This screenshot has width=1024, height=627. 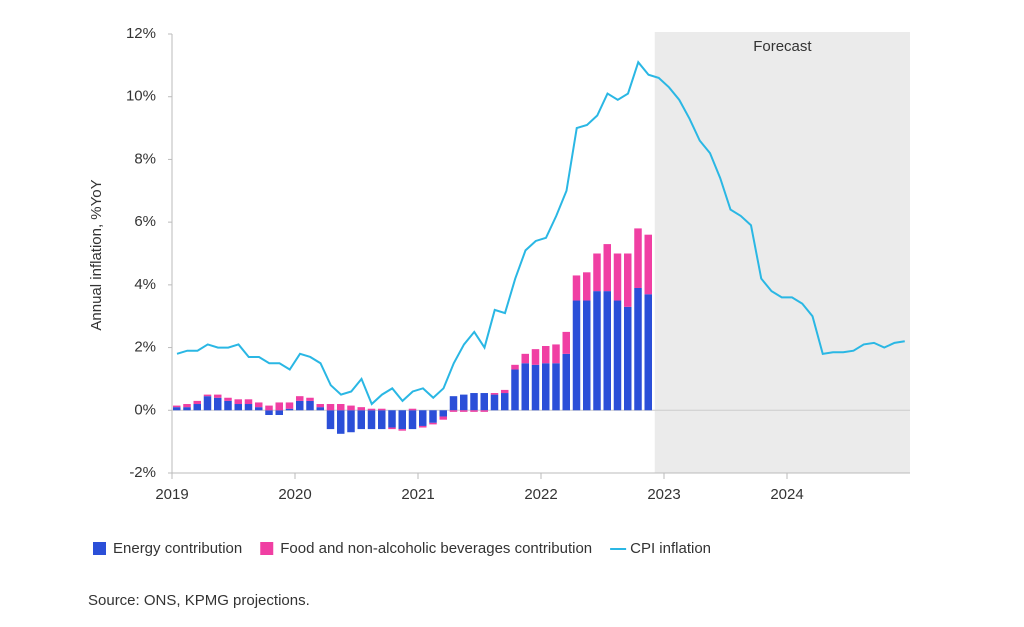 What do you see at coordinates (417, 494) in the screenshot?
I see `x-tick-label: 2021` at bounding box center [417, 494].